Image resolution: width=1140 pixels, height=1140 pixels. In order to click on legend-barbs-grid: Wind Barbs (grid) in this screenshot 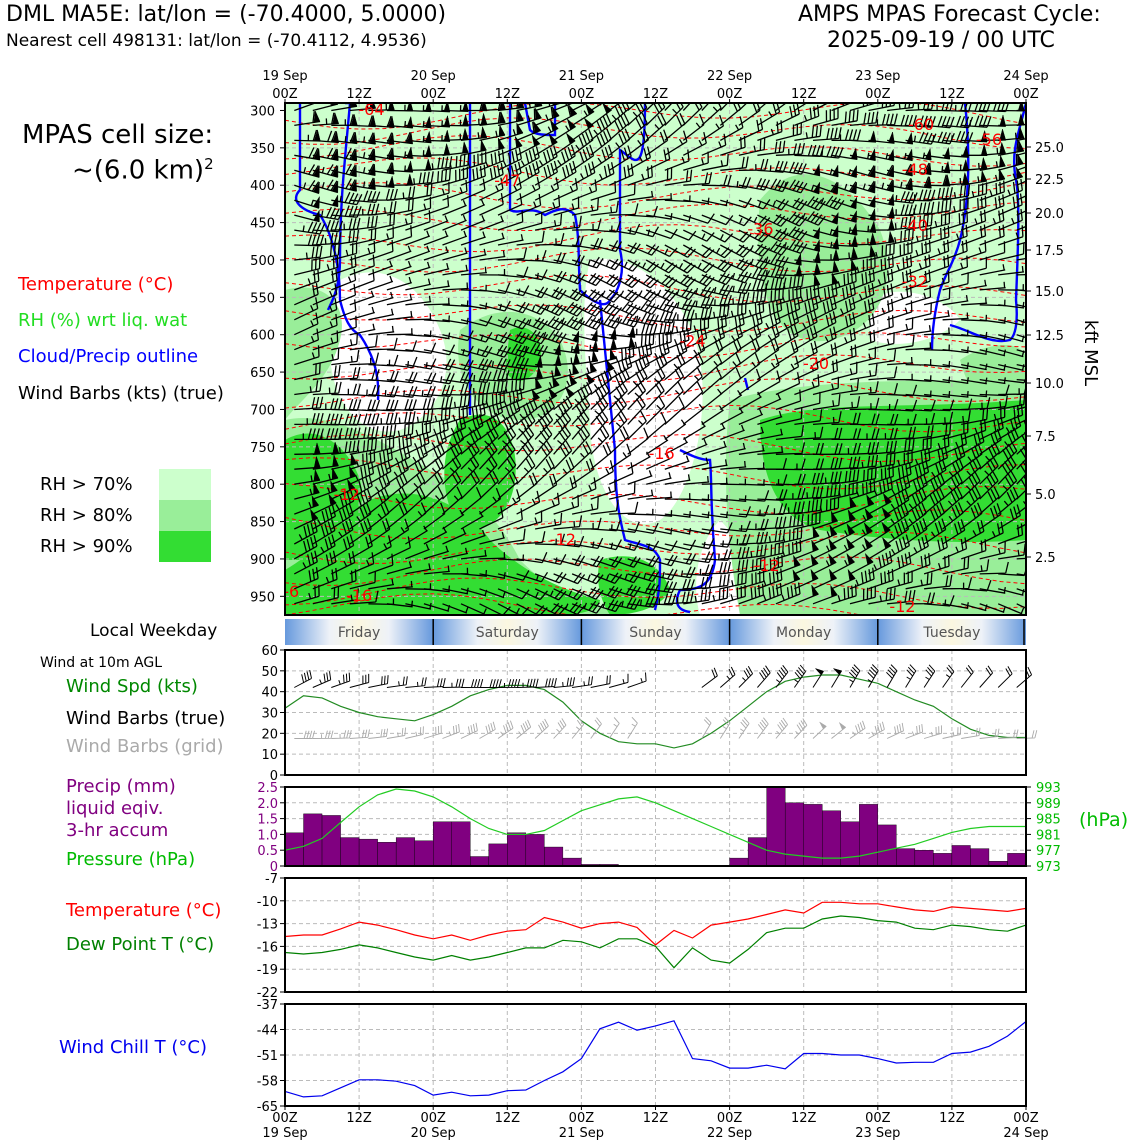, I will do `click(145, 746)`.